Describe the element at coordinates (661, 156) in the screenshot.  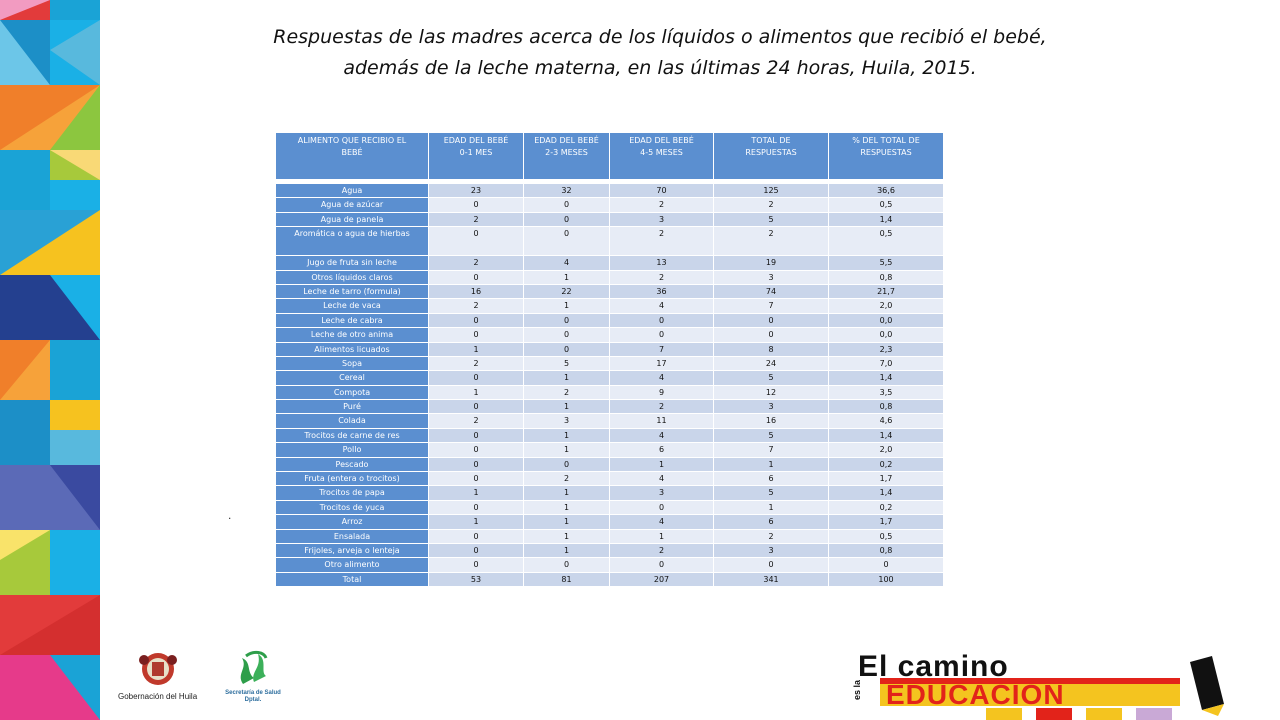
I see `header-age-4-5: EDAD DEL BEBÉ 4-5 MESES` at that location.